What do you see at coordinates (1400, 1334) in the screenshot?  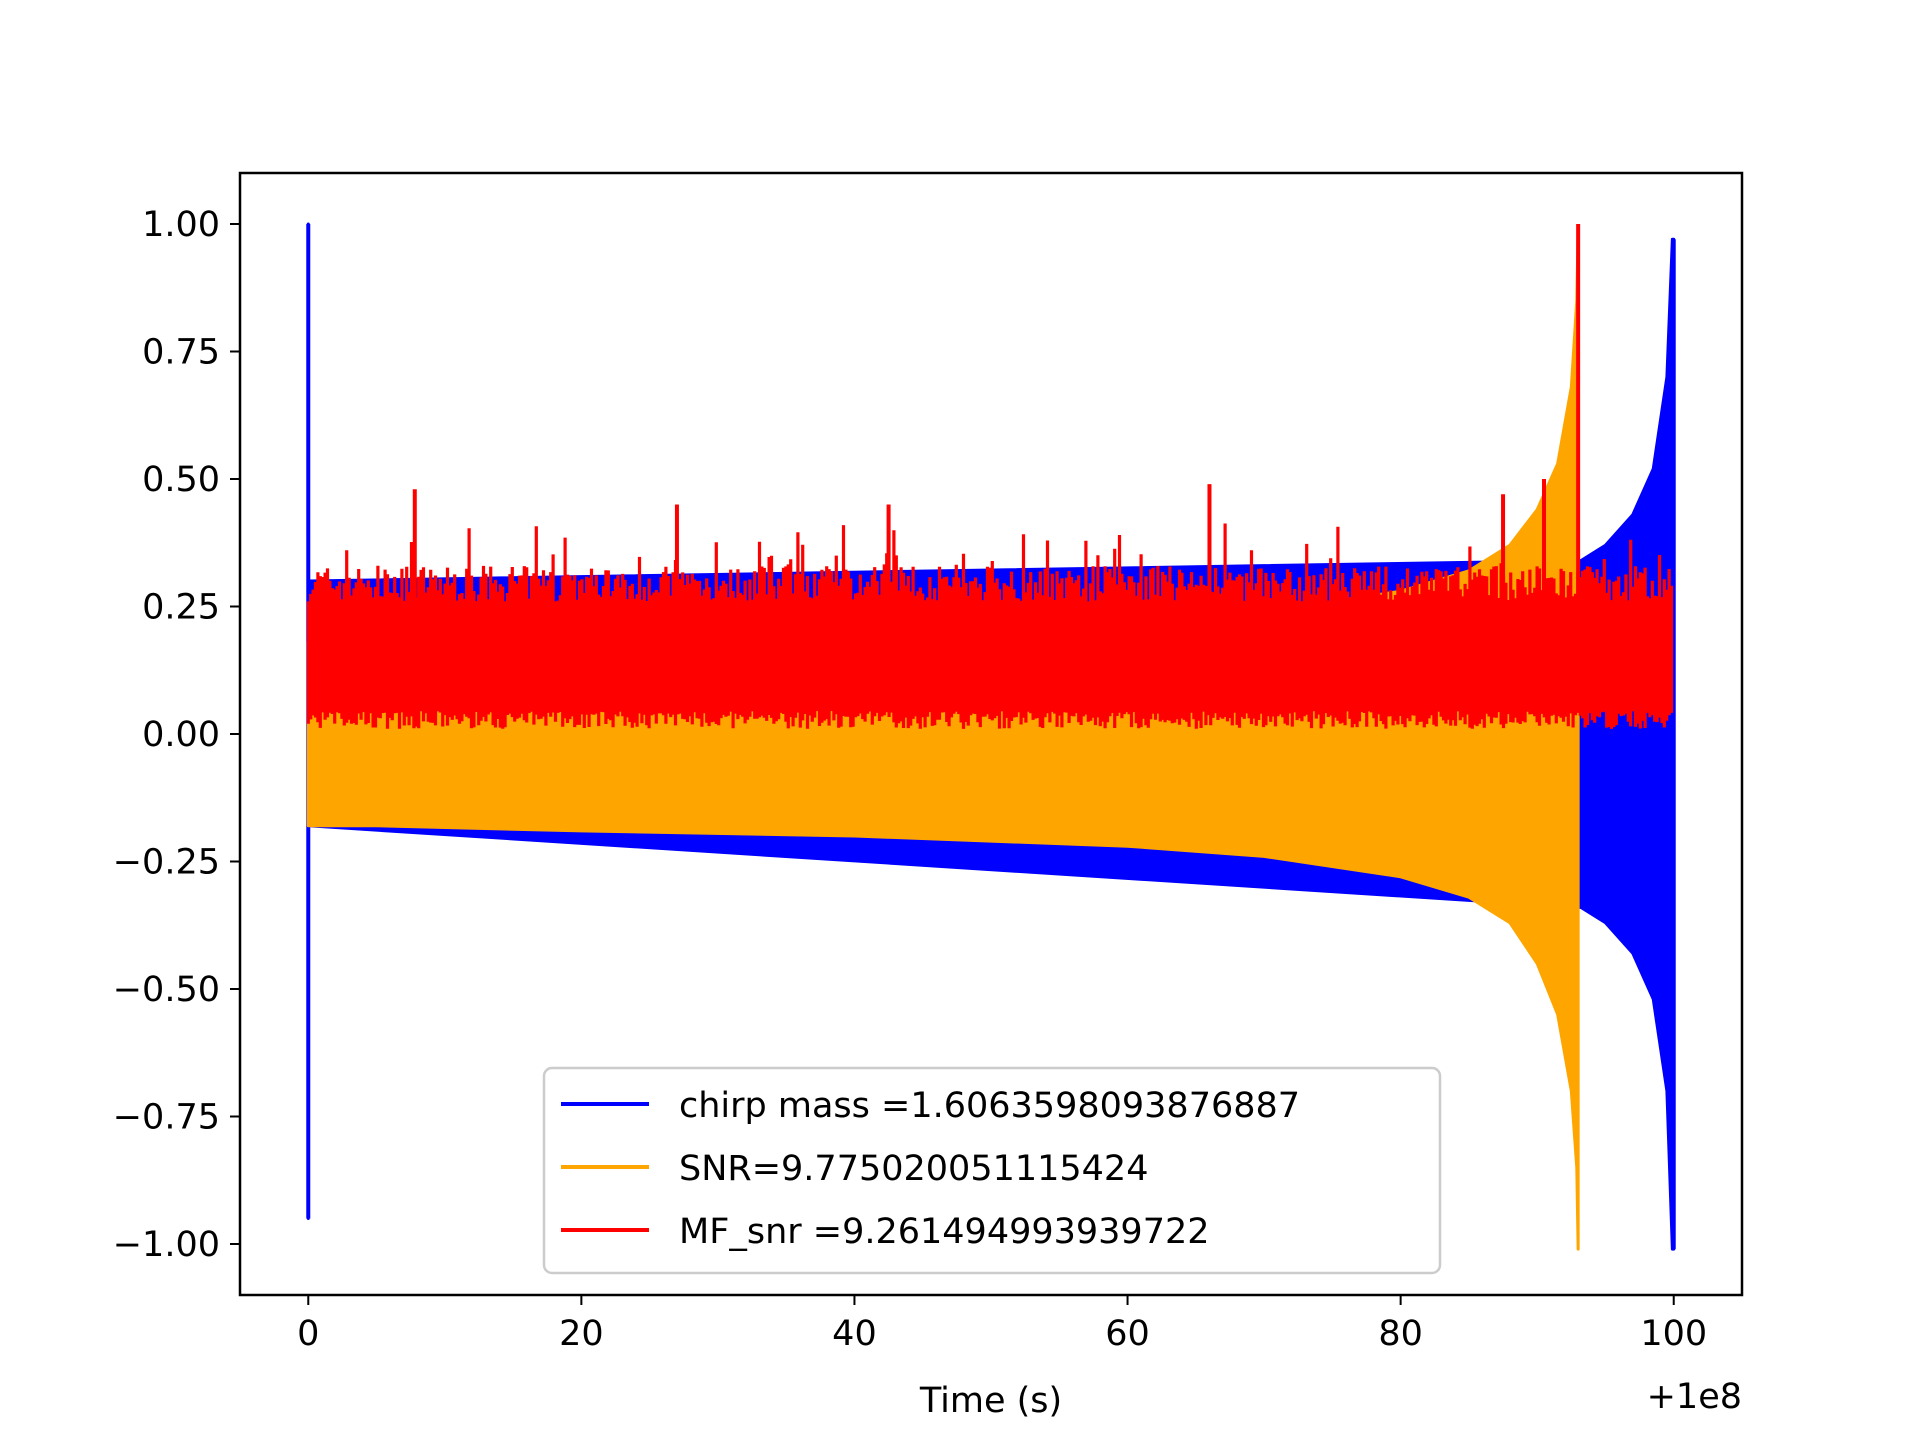 I see `x-tick-label: 80` at bounding box center [1400, 1334].